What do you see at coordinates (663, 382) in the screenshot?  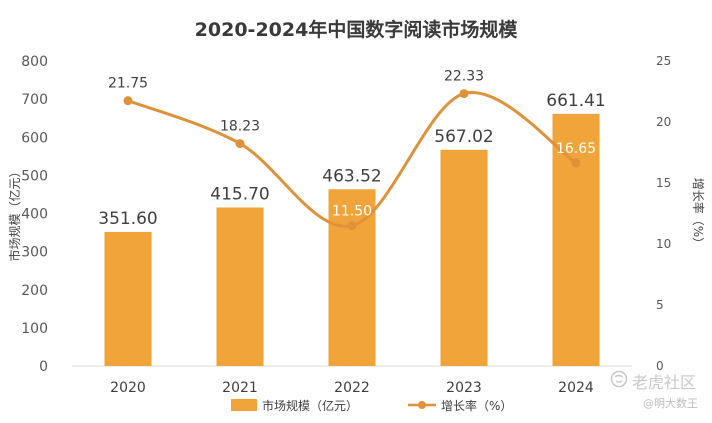 I see `watermark-brand: 老虎社区` at bounding box center [663, 382].